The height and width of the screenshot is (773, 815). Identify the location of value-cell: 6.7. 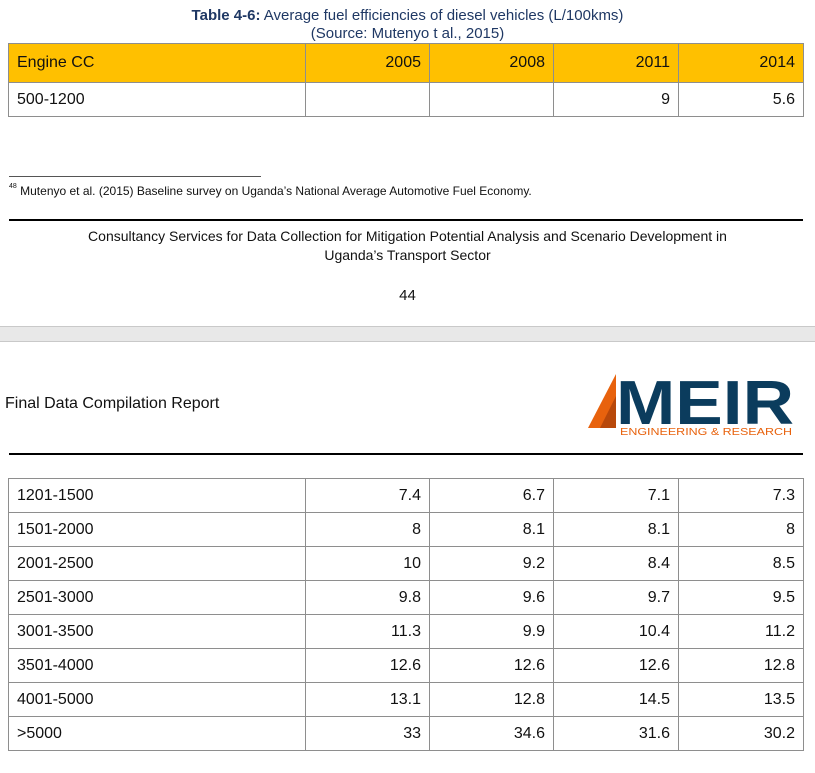
(491, 495).